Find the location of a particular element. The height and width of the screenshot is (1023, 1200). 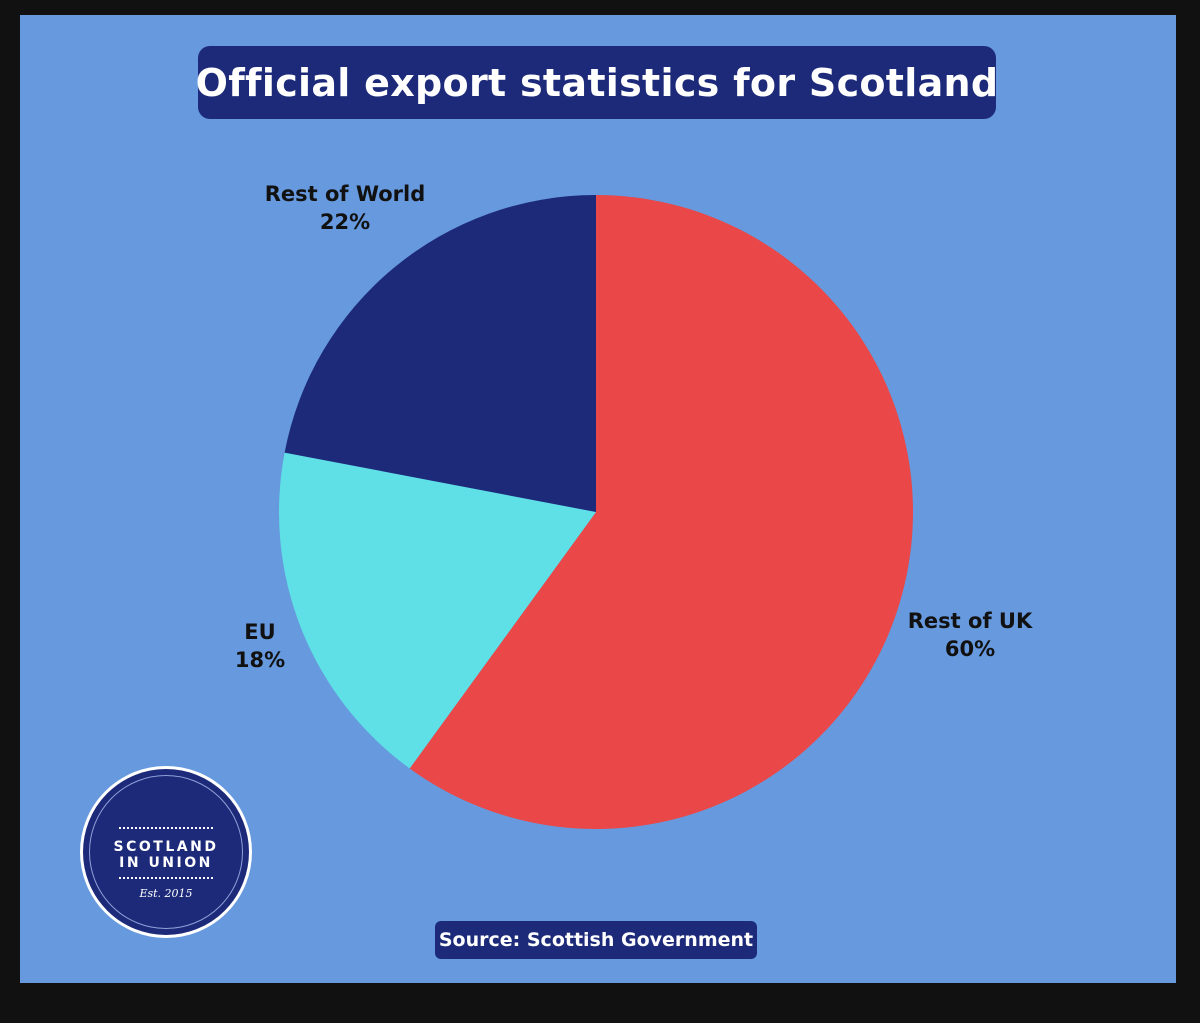

label-rest-of-world: Rest of World 22% is located at coordinates (345, 208).